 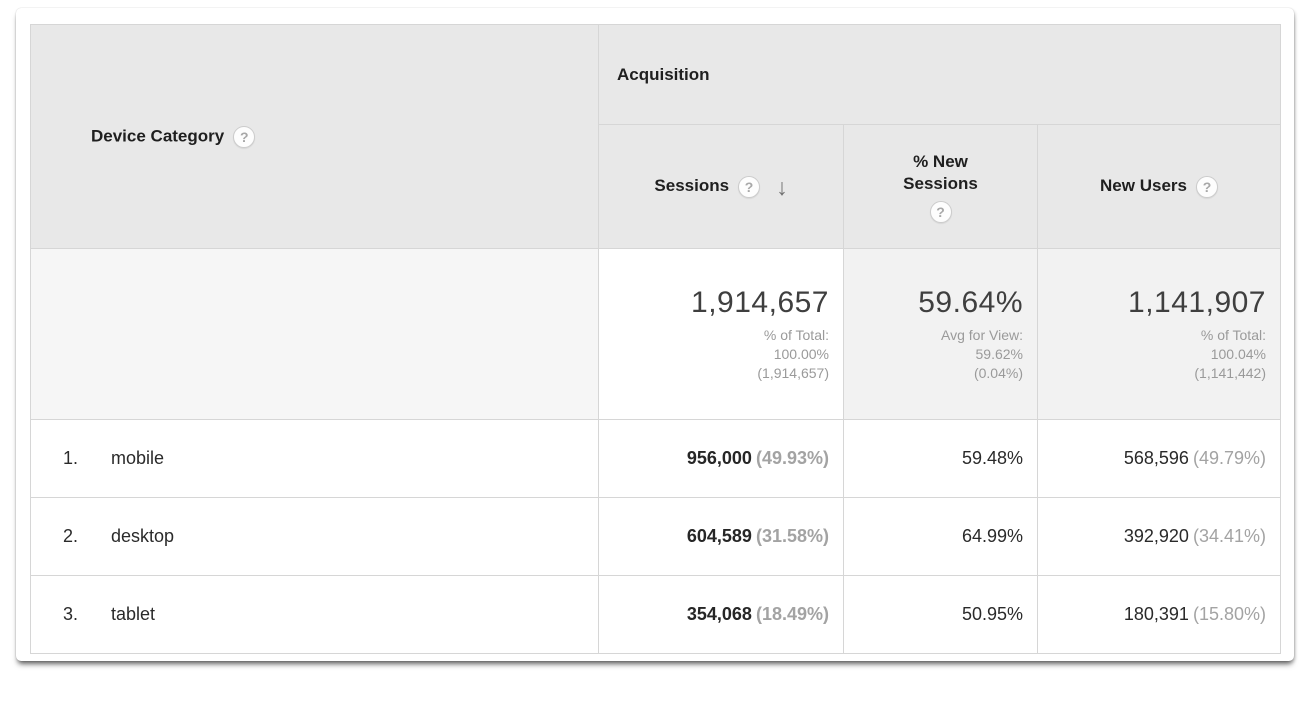 What do you see at coordinates (1159, 458) in the screenshot?
I see `new-users-cell: 568,596 (49.79%)` at bounding box center [1159, 458].